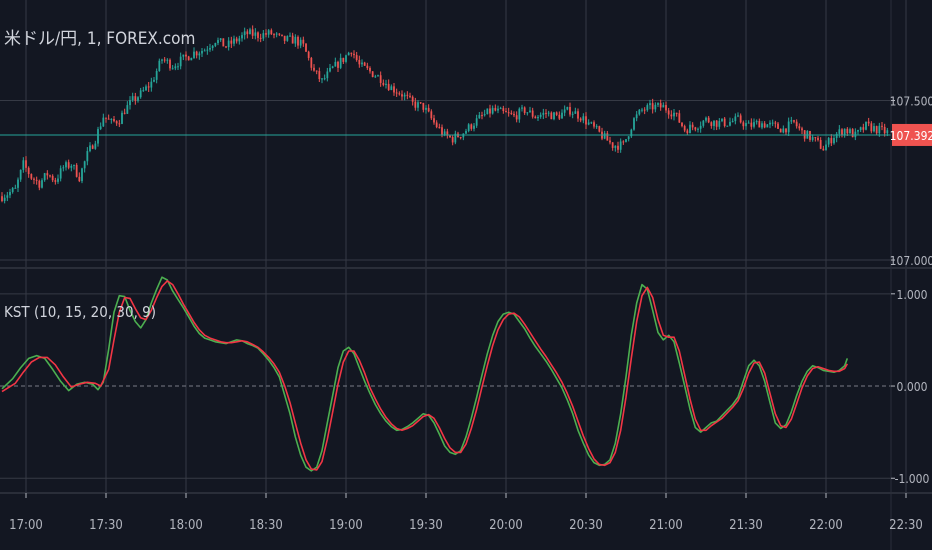 The image size is (932, 550). I want to click on last-price-label: 107.392, so click(911, 136).